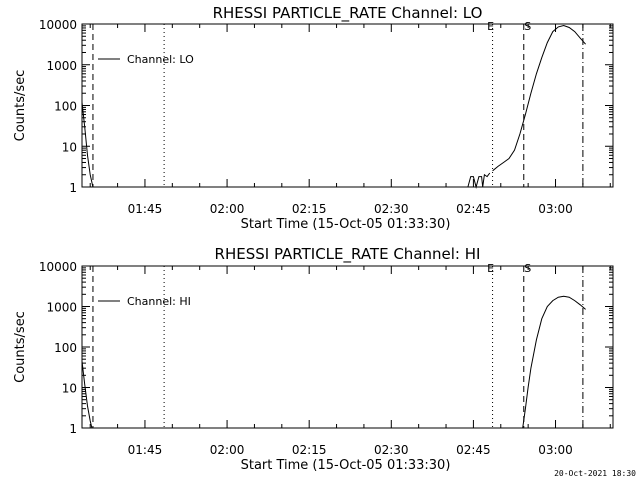  What do you see at coordinates (348, 254) in the screenshot?
I see `chart-title: RHESSI PARTICLE_RATE Channel: HI` at bounding box center [348, 254].